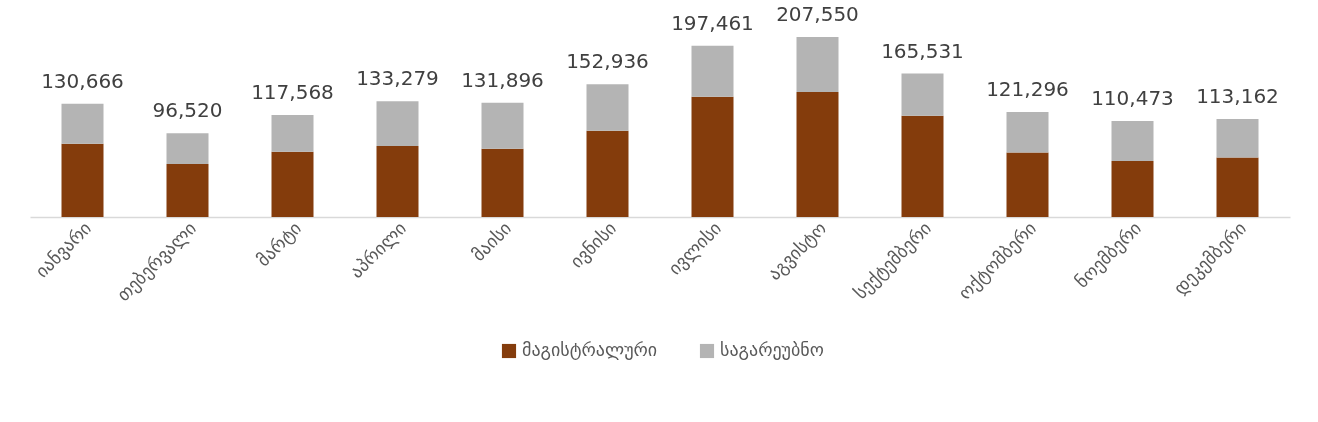 Image resolution: width=1318 pixels, height=422 pixels. I want to click on legend-label: საგარეუბნო, so click(772, 349).